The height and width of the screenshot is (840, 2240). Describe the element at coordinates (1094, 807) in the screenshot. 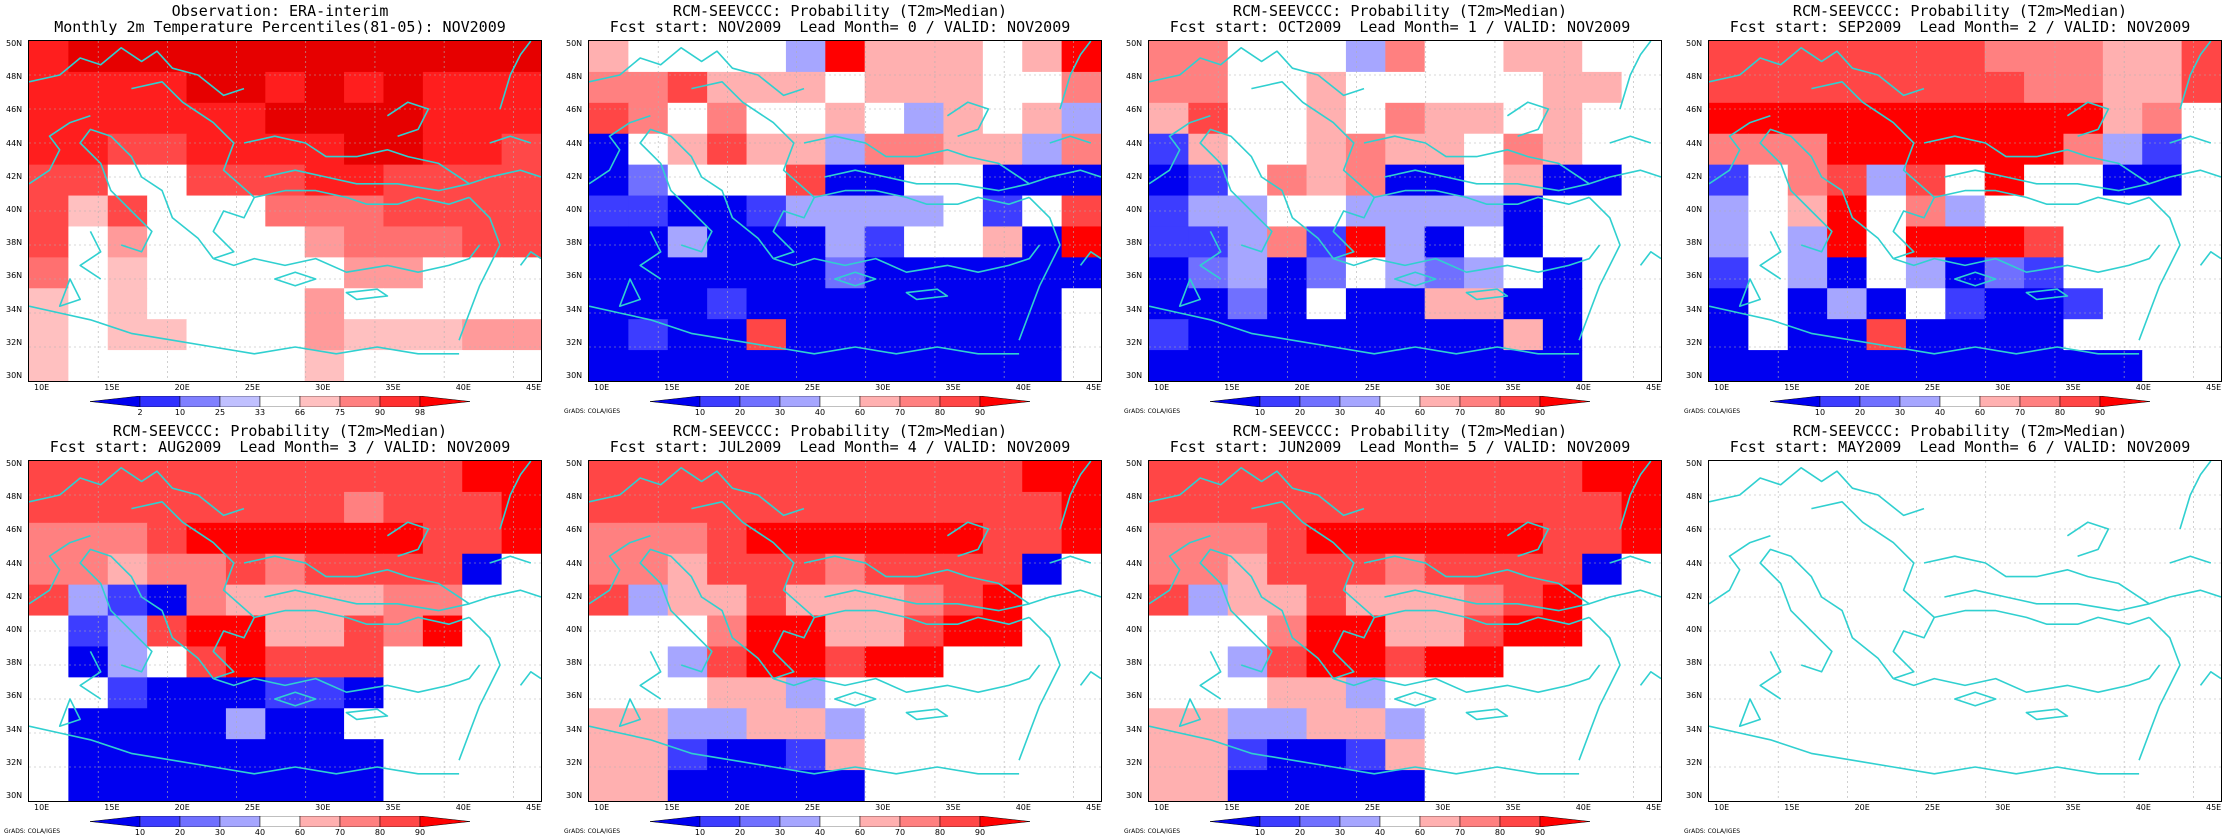

I see `lon-tick-label: 45E` at that location.